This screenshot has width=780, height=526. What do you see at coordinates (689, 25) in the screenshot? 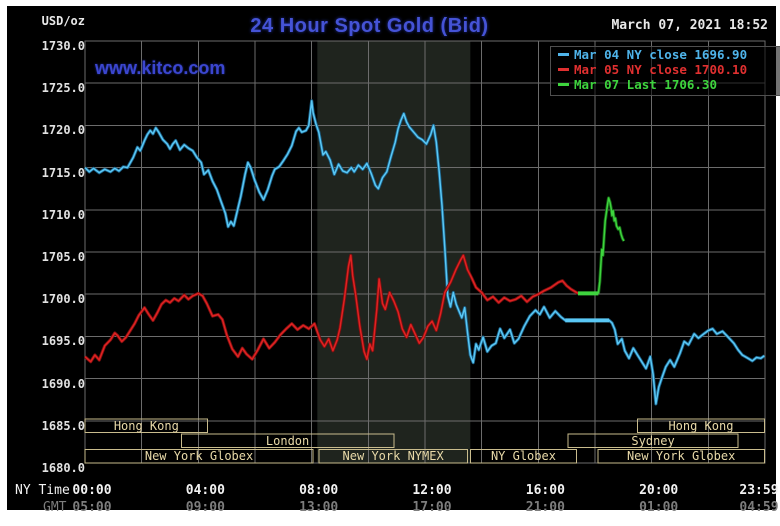
I see `chart-timestamp: March 07, 2021 18:52` at bounding box center [689, 25].